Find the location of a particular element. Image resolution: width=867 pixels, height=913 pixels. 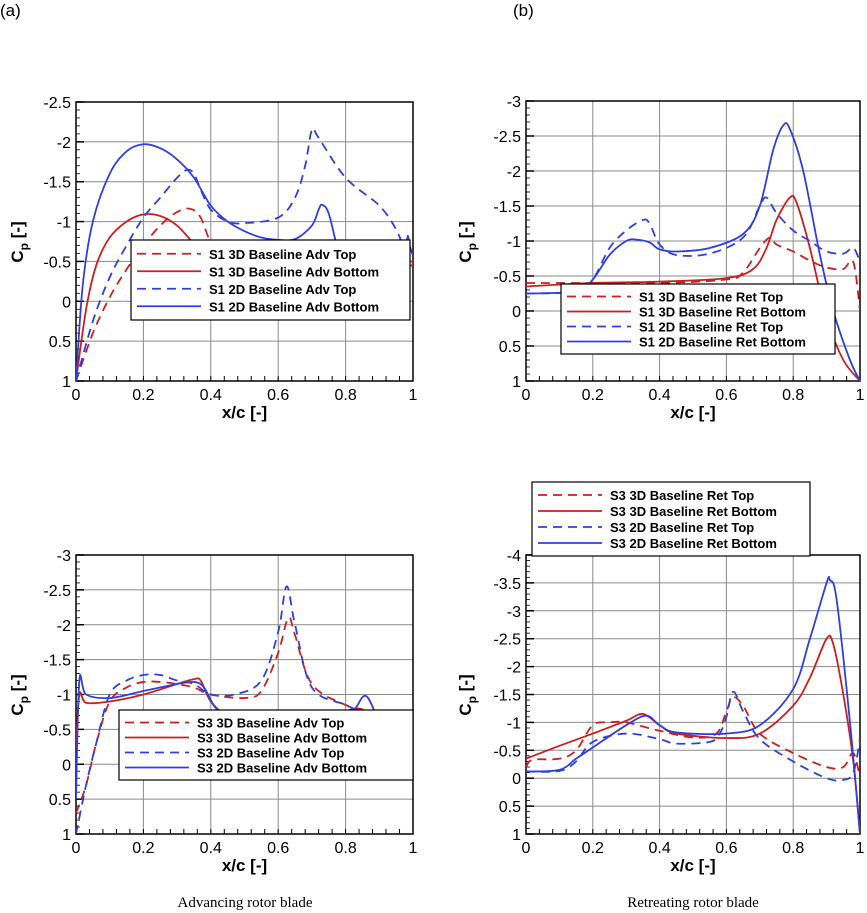

series-line-s1-2d-baseline-ret-top is located at coordinates (693, 245).